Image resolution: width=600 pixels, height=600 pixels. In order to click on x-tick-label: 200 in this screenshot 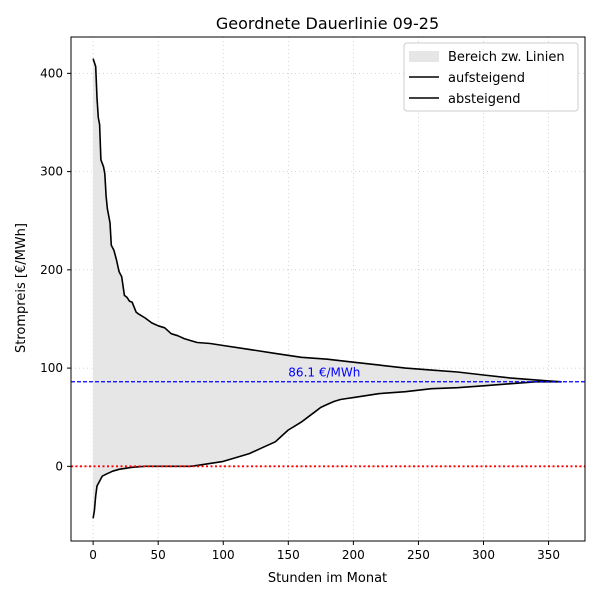, I will do `click(353, 555)`.